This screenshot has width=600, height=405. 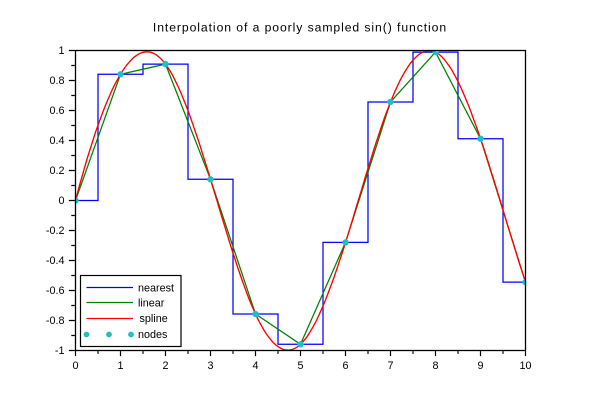 I want to click on svg-text: 7, so click(x=390, y=366).